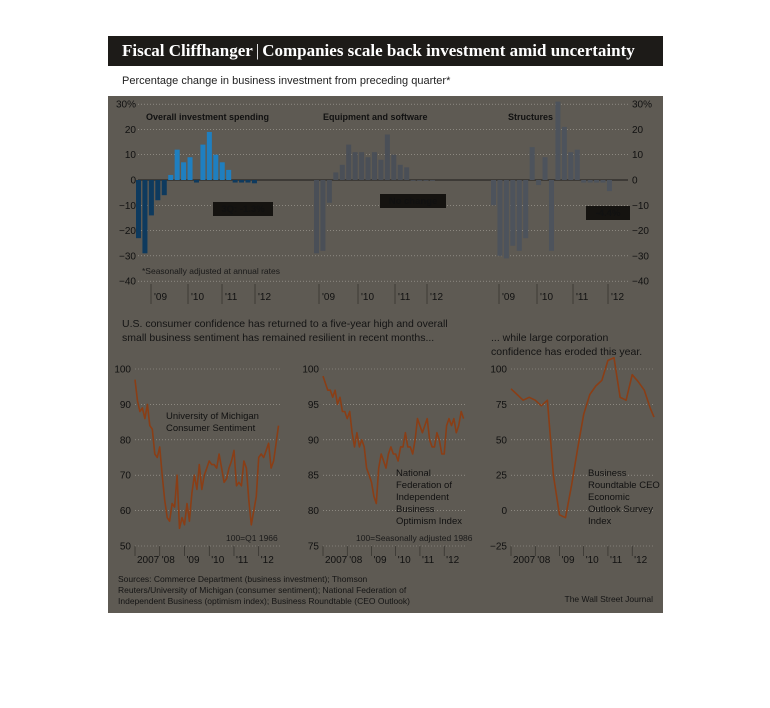 Image resolution: width=770 pixels, height=708 pixels. I want to click on bar-x-year-overall: '10, so click(197, 297).